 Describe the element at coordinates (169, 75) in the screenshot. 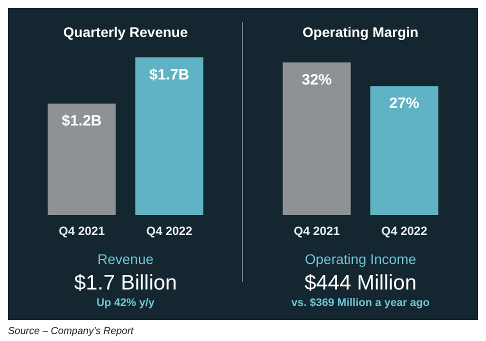

I see `data-label: $1.7B` at that location.